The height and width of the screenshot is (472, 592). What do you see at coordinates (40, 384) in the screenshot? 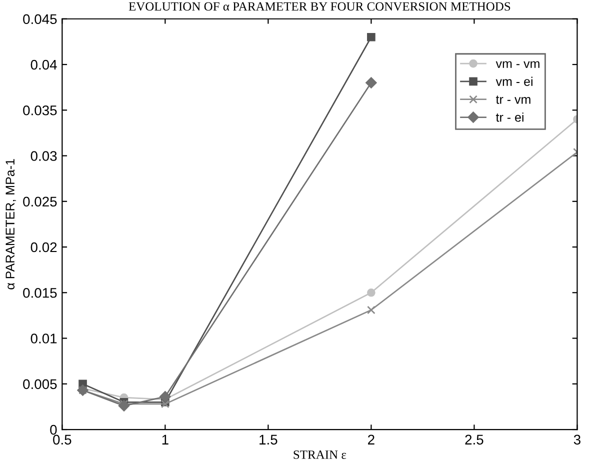
I see `y-tick-label: 0.005` at bounding box center [40, 384].